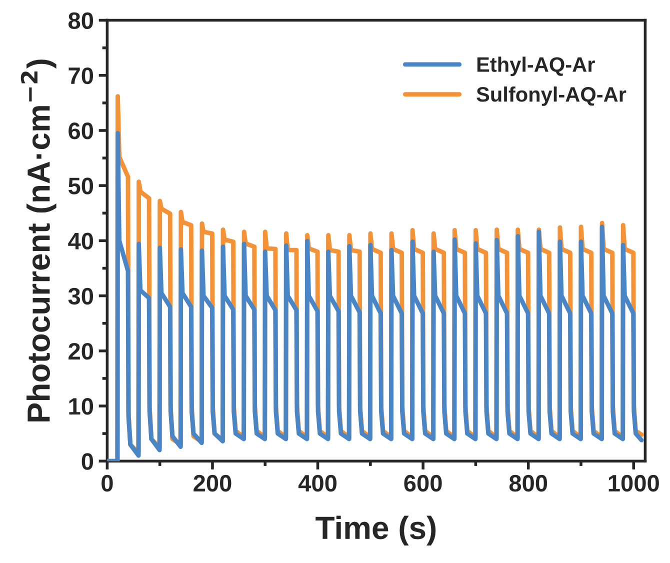  I want to click on y-tick-label: 30, so click(81, 296).